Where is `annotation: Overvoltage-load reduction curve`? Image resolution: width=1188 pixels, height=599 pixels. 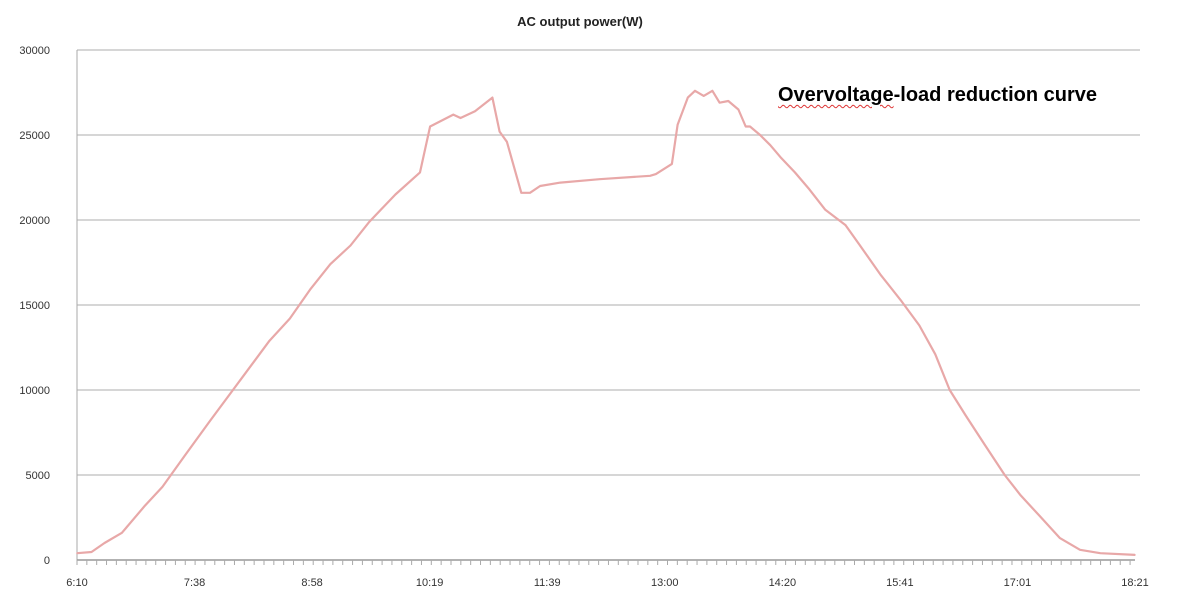 annotation: Overvoltage-load reduction curve is located at coordinates (937, 95).